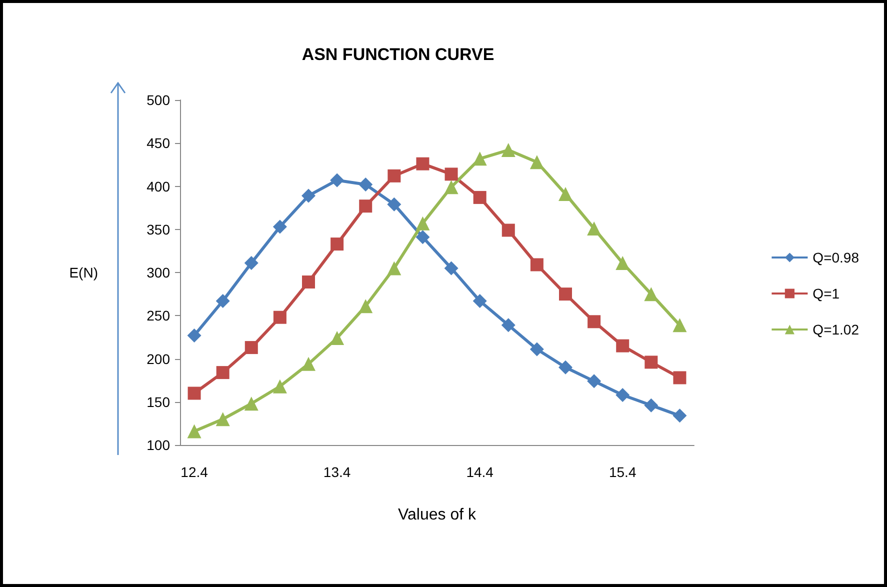  I want to click on y-tick-label: 400, so click(158, 186).